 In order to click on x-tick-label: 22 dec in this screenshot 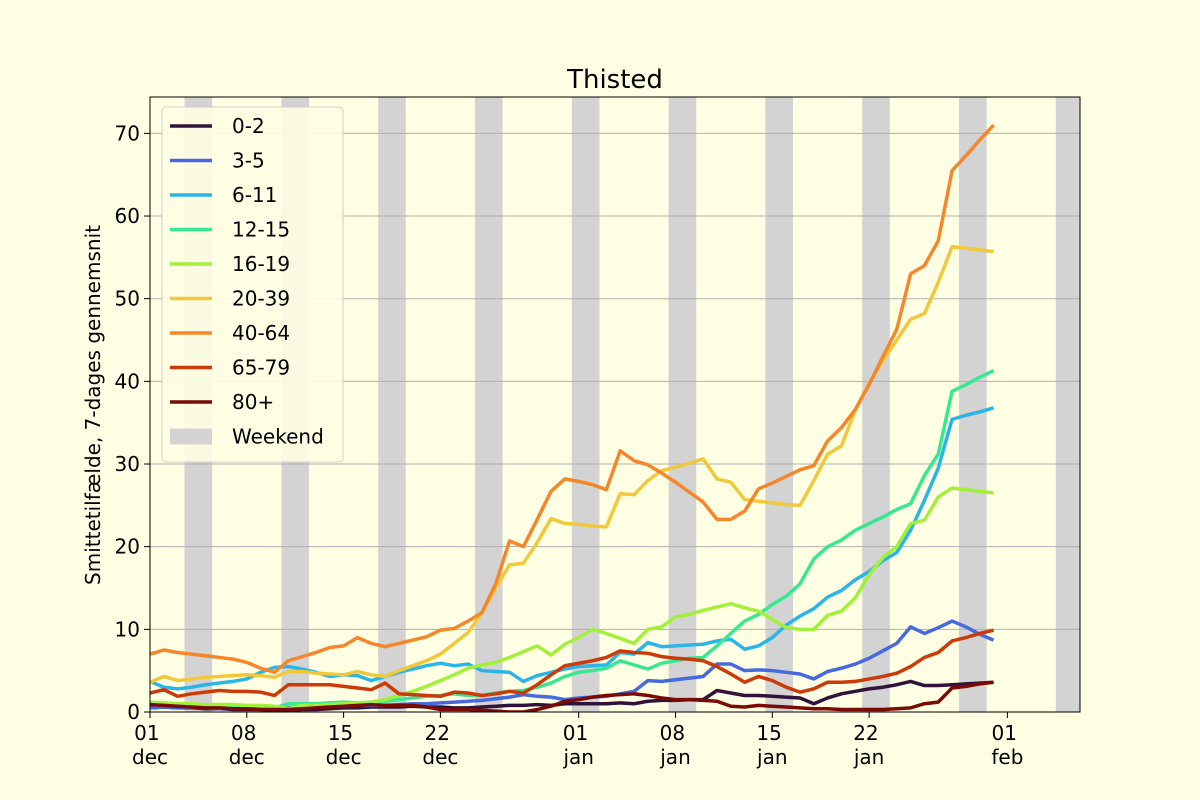, I will do `click(440, 745)`.